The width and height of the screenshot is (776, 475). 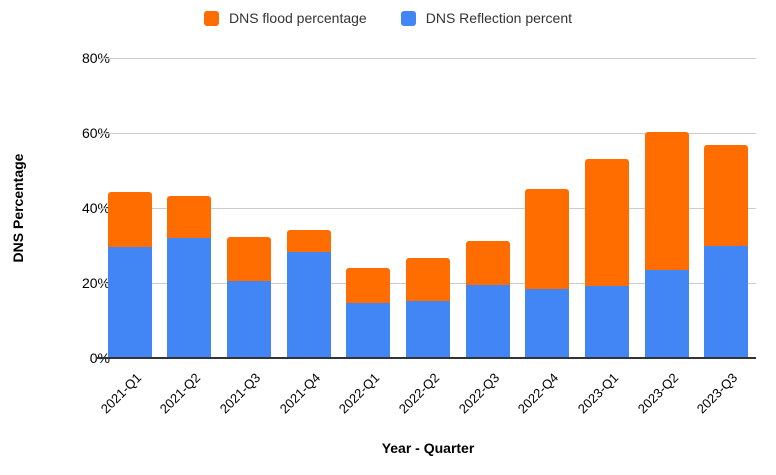 I want to click on bar-group-2022-Q1, so click(x=369, y=208).